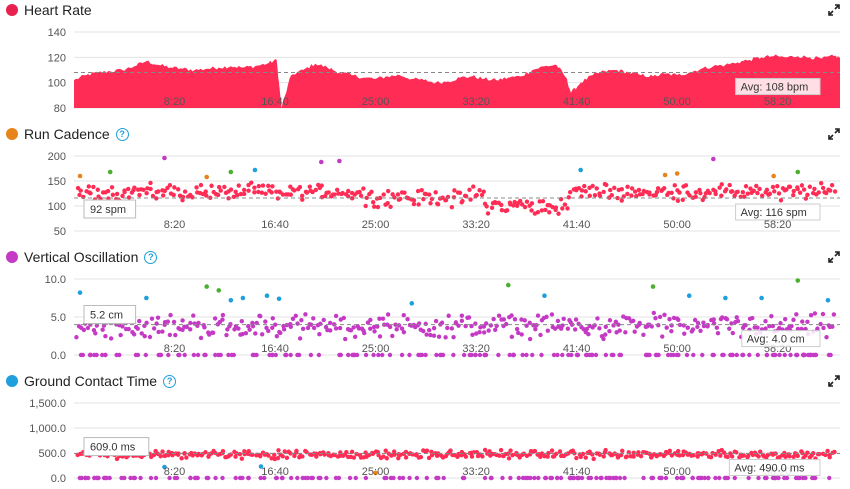  I want to click on y-tick-label: 120, so click(57, 58).